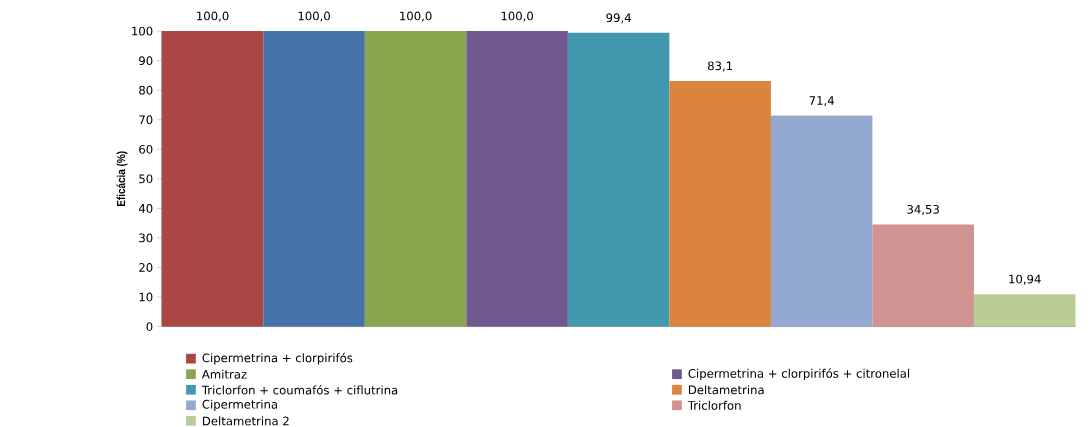  Describe the element at coordinates (224, 374) in the screenshot. I see `legend-label: Amitraz` at that location.